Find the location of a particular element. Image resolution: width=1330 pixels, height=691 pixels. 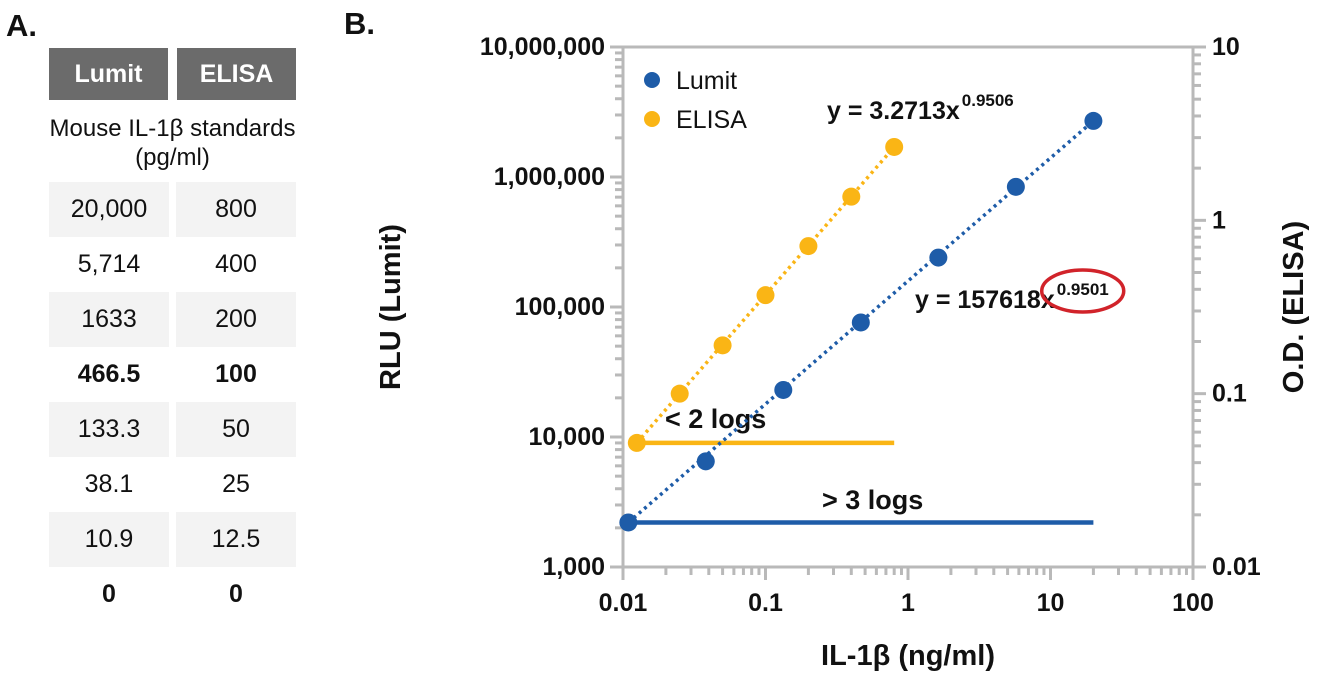

left-axis-tick-label: 100,000 is located at coordinates (560, 307).